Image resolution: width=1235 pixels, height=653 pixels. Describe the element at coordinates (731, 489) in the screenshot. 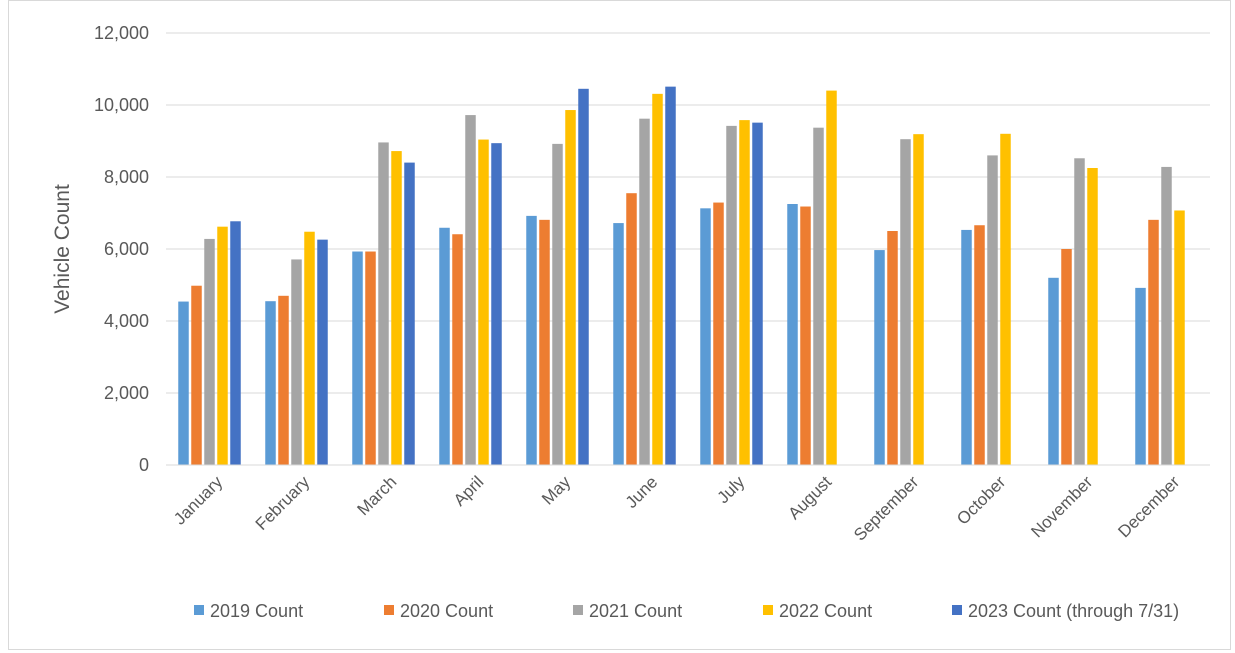

I see `x-tick-label: July` at that location.